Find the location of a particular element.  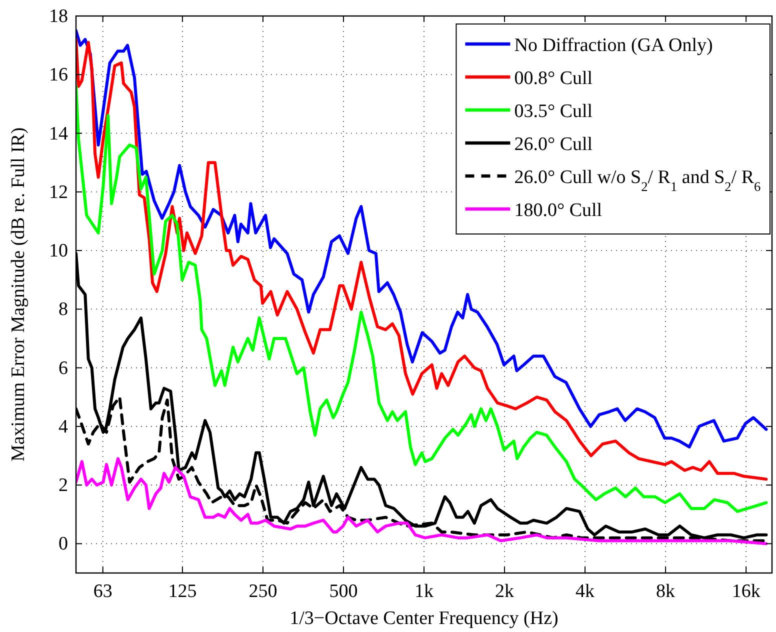

x-tick-label: 500 is located at coordinates (343, 591).